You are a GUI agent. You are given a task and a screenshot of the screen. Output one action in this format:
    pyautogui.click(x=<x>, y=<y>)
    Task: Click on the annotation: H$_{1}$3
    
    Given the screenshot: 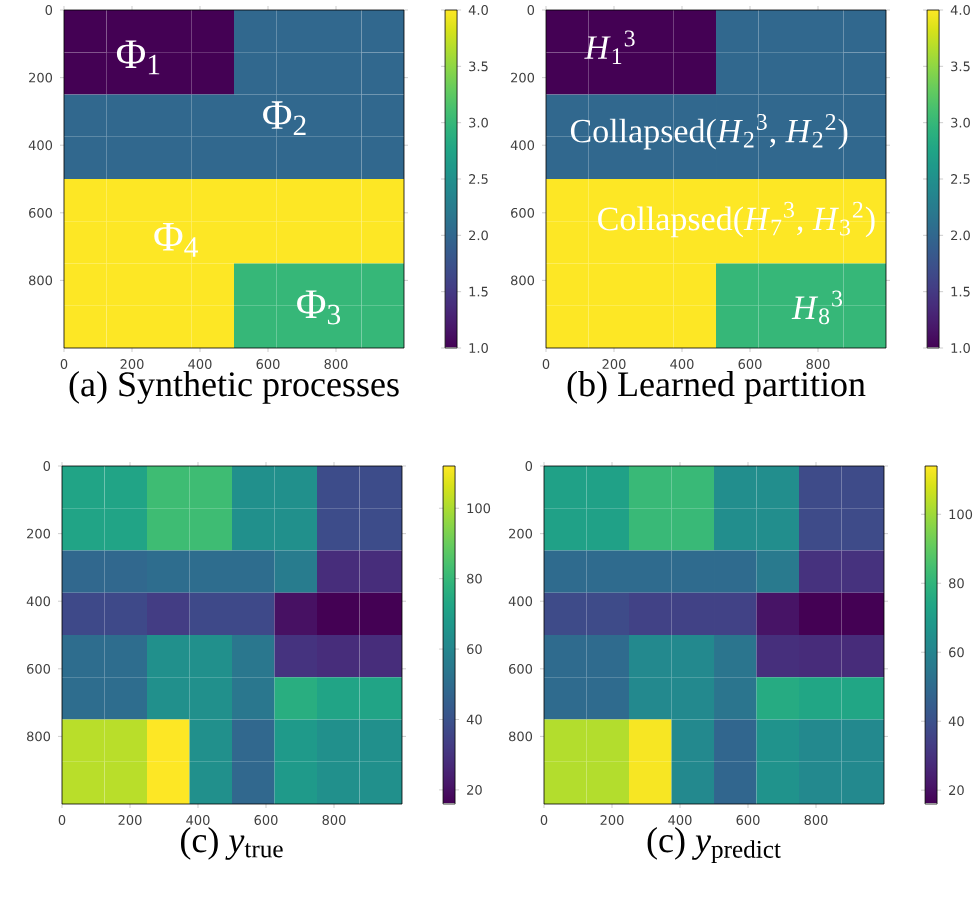 What is the action you would take?
    pyautogui.click(x=609, y=47)
    